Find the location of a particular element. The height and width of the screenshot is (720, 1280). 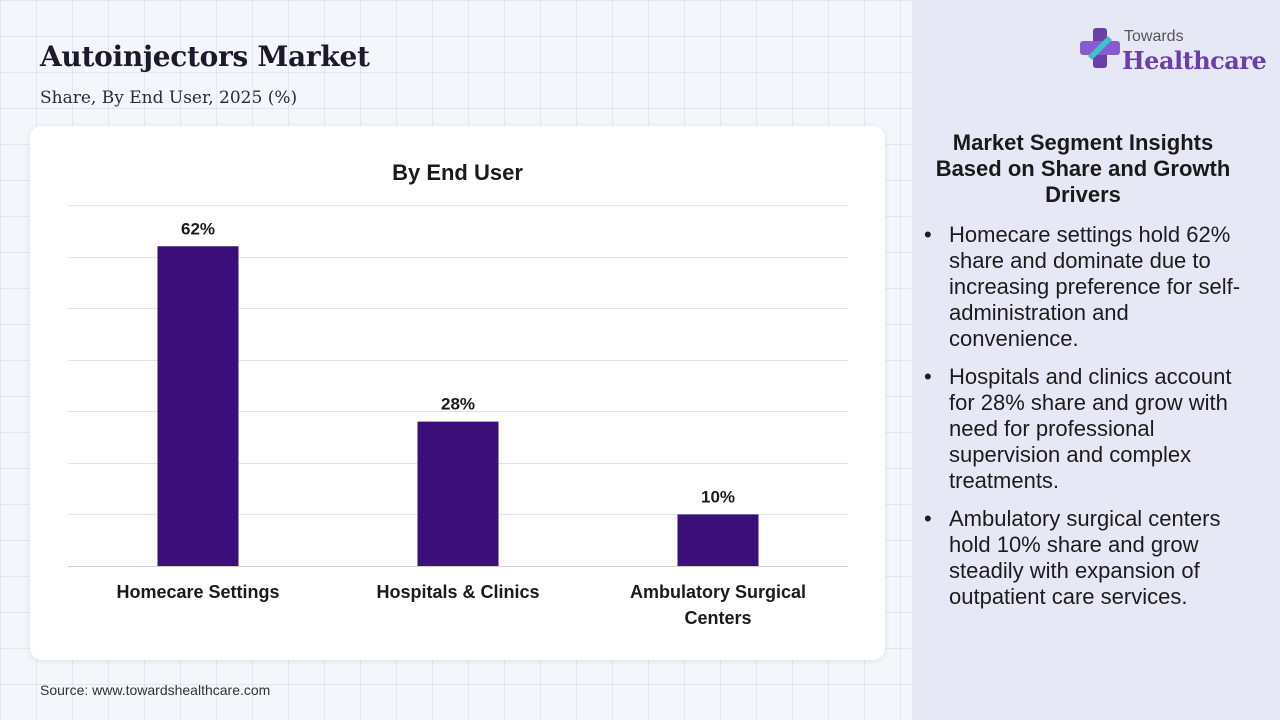

logo-text-healthcare: Healthcare is located at coordinates (1194, 60).